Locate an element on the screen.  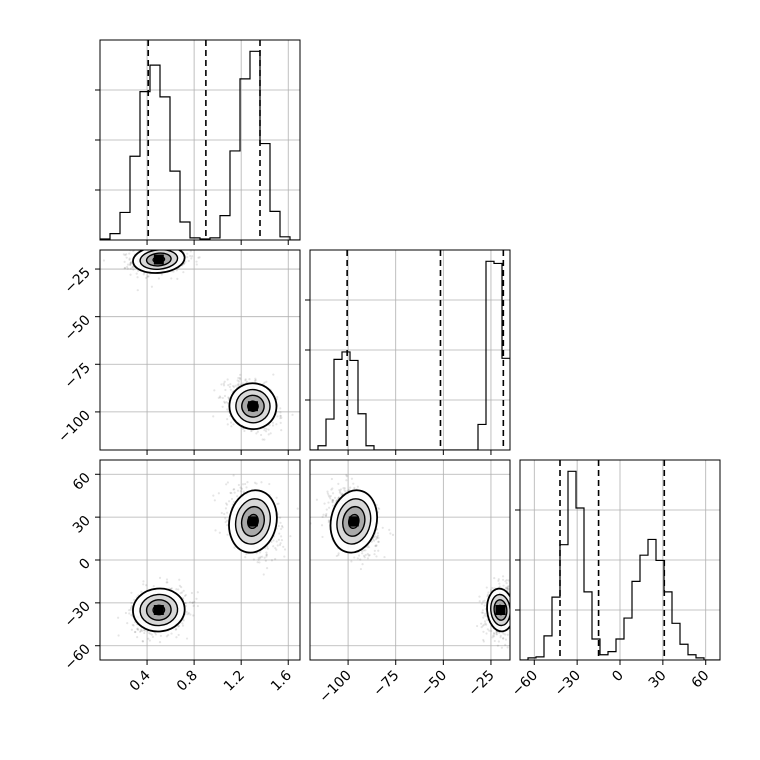
x-tick-label: 0.4 is located at coordinates (140, 680).